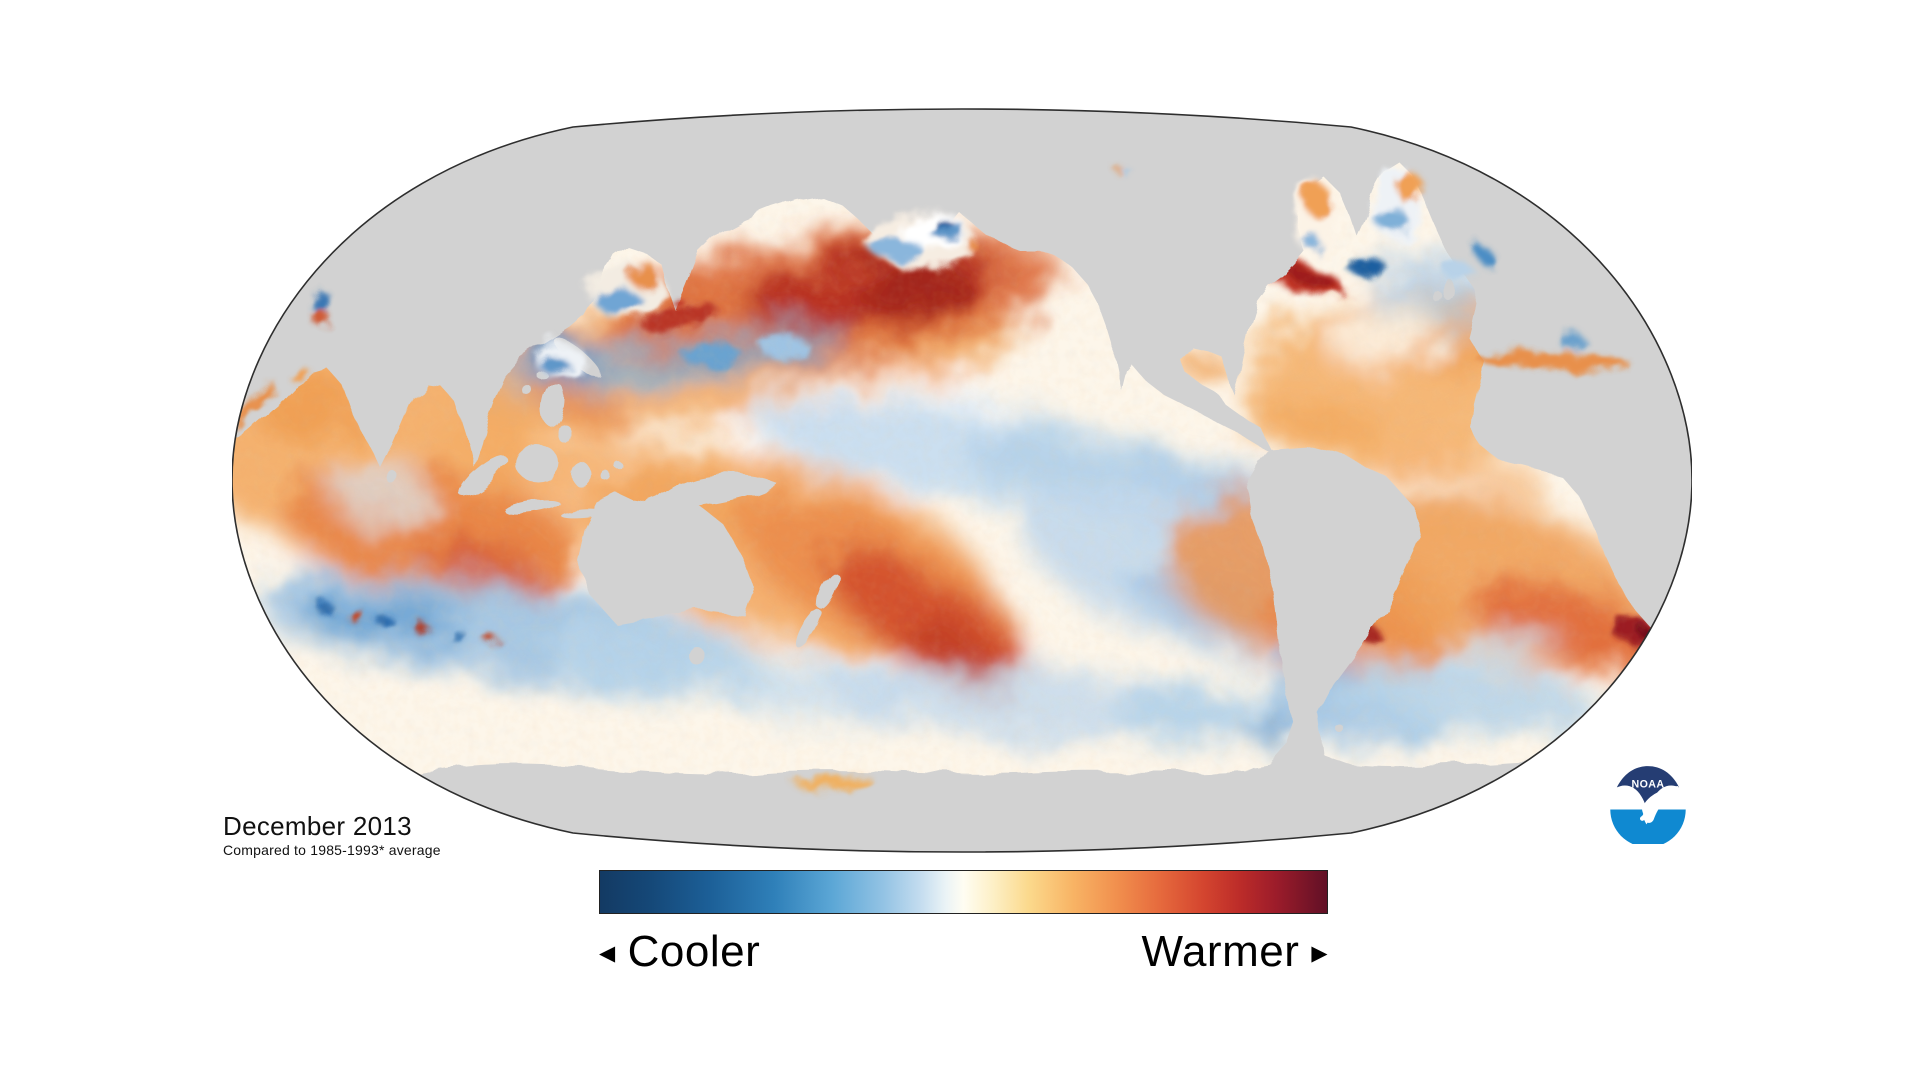  I want to click on seagull-tail-icon, so click(1648, 819).